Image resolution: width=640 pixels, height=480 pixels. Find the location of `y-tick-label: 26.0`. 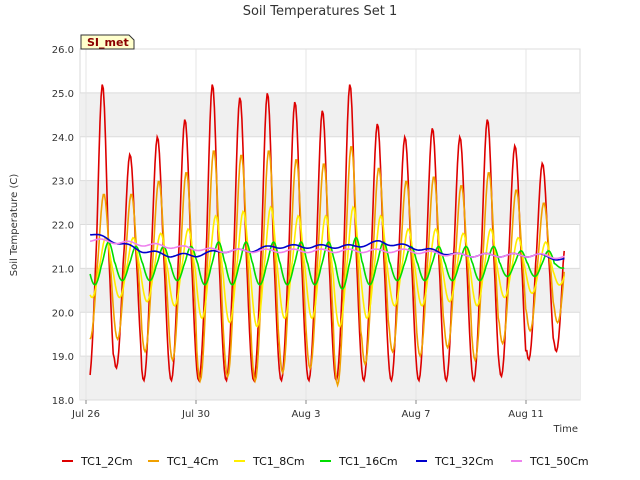

y-tick-label: 26.0 is located at coordinates (63, 50).